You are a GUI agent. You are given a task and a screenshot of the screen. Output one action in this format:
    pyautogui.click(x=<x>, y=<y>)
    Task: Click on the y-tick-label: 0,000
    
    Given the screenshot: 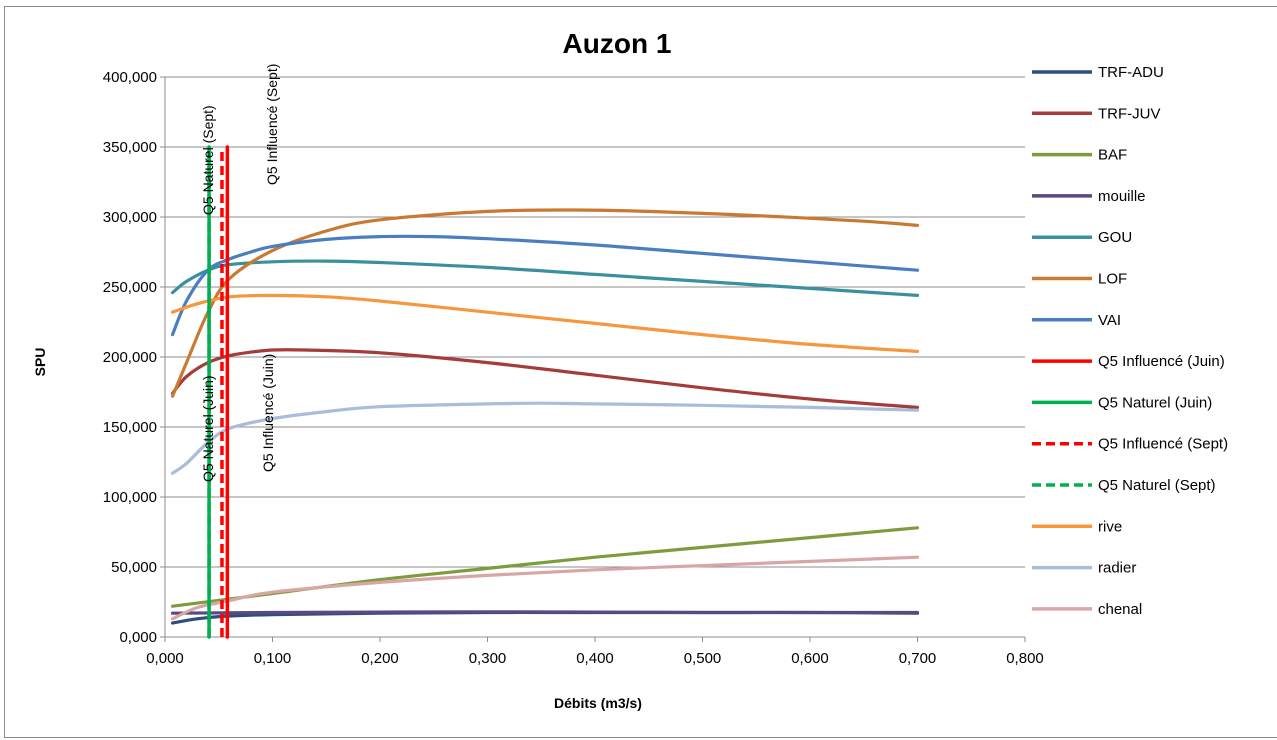 What is the action you would take?
    pyautogui.click(x=138, y=637)
    